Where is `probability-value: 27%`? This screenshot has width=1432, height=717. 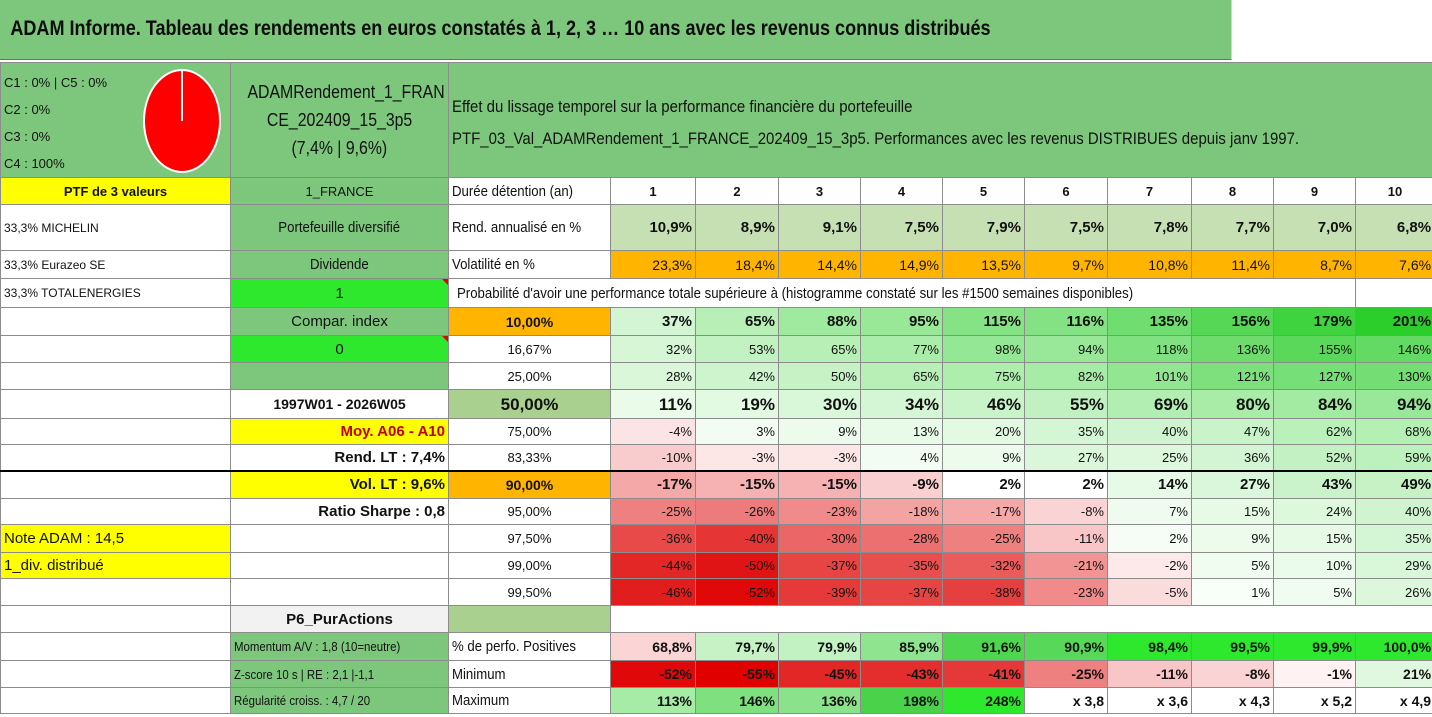 probability-value: 27% is located at coordinates (1066, 457).